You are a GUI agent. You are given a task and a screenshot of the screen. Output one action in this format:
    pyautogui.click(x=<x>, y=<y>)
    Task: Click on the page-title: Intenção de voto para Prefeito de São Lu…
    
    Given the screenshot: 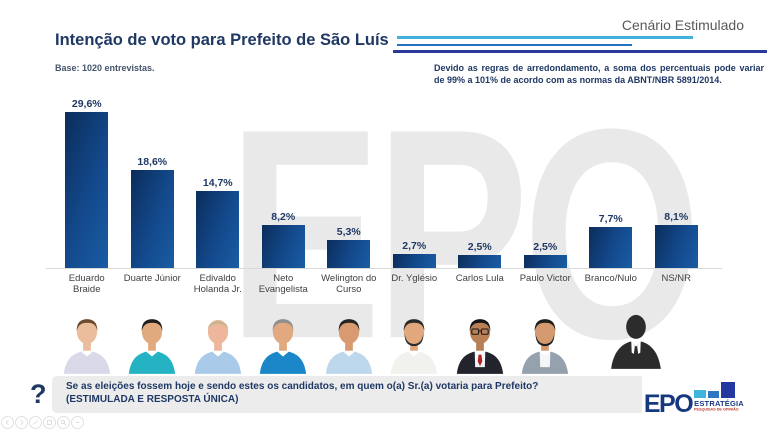 What is the action you would take?
    pyautogui.click(x=222, y=40)
    